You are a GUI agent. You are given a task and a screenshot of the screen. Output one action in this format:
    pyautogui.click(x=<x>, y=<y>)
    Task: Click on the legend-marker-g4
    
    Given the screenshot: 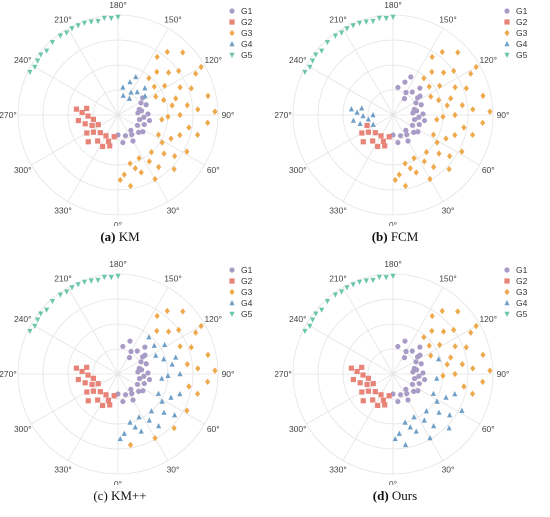 What is the action you would take?
    pyautogui.click(x=507, y=303)
    